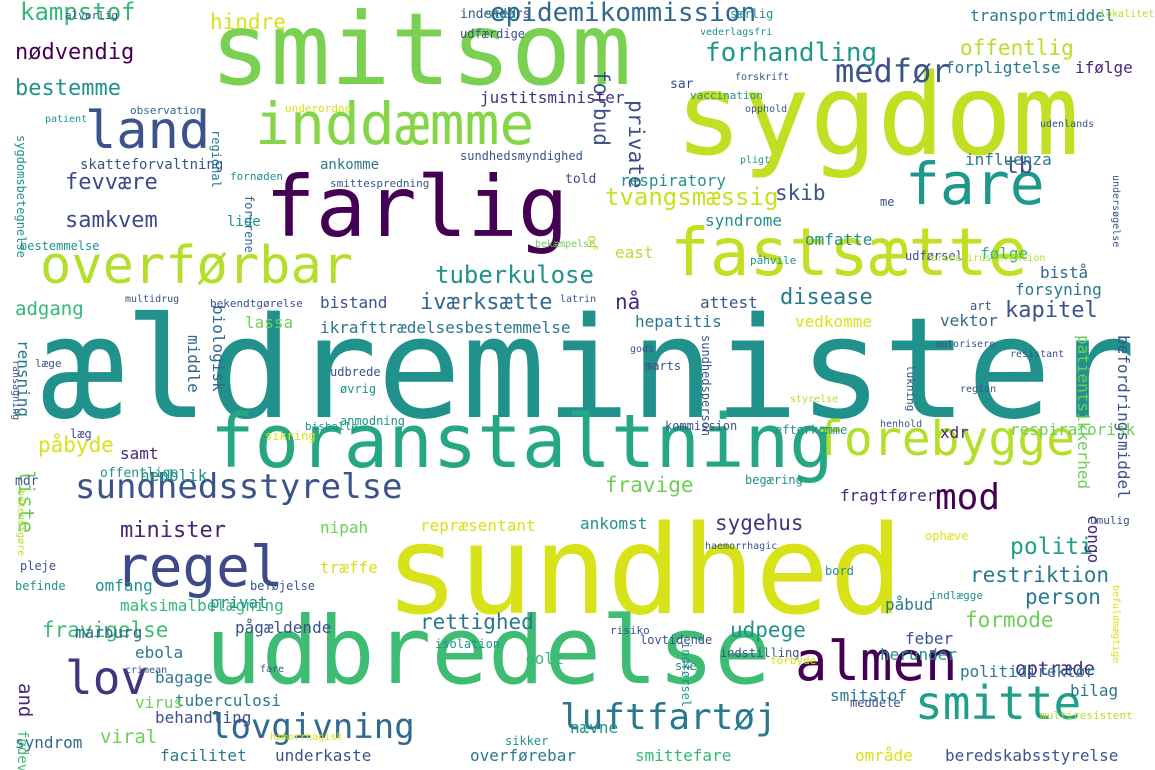 This screenshot has width=1155, height=770. Describe the element at coordinates (148, 131) in the screenshot. I see `word-land: land` at that location.